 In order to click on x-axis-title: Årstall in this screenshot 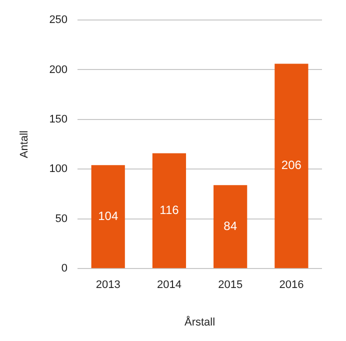, I will do `click(200, 321)`.